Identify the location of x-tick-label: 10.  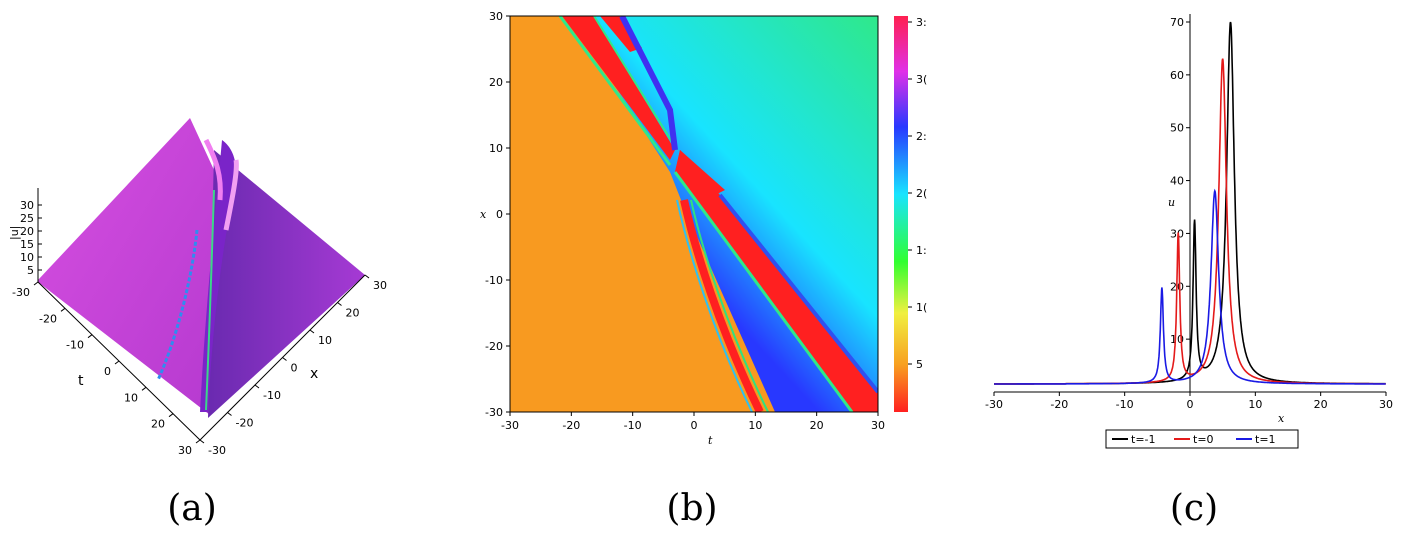
(325, 340).